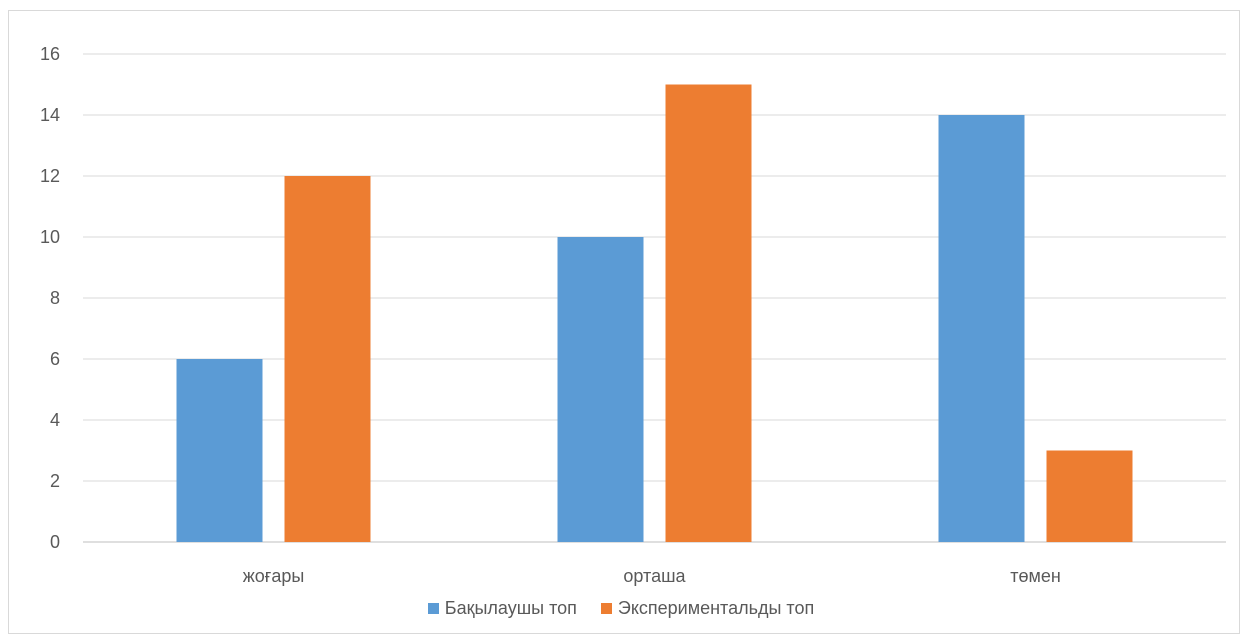  I want to click on y-tick-label: 0, so click(55, 542).